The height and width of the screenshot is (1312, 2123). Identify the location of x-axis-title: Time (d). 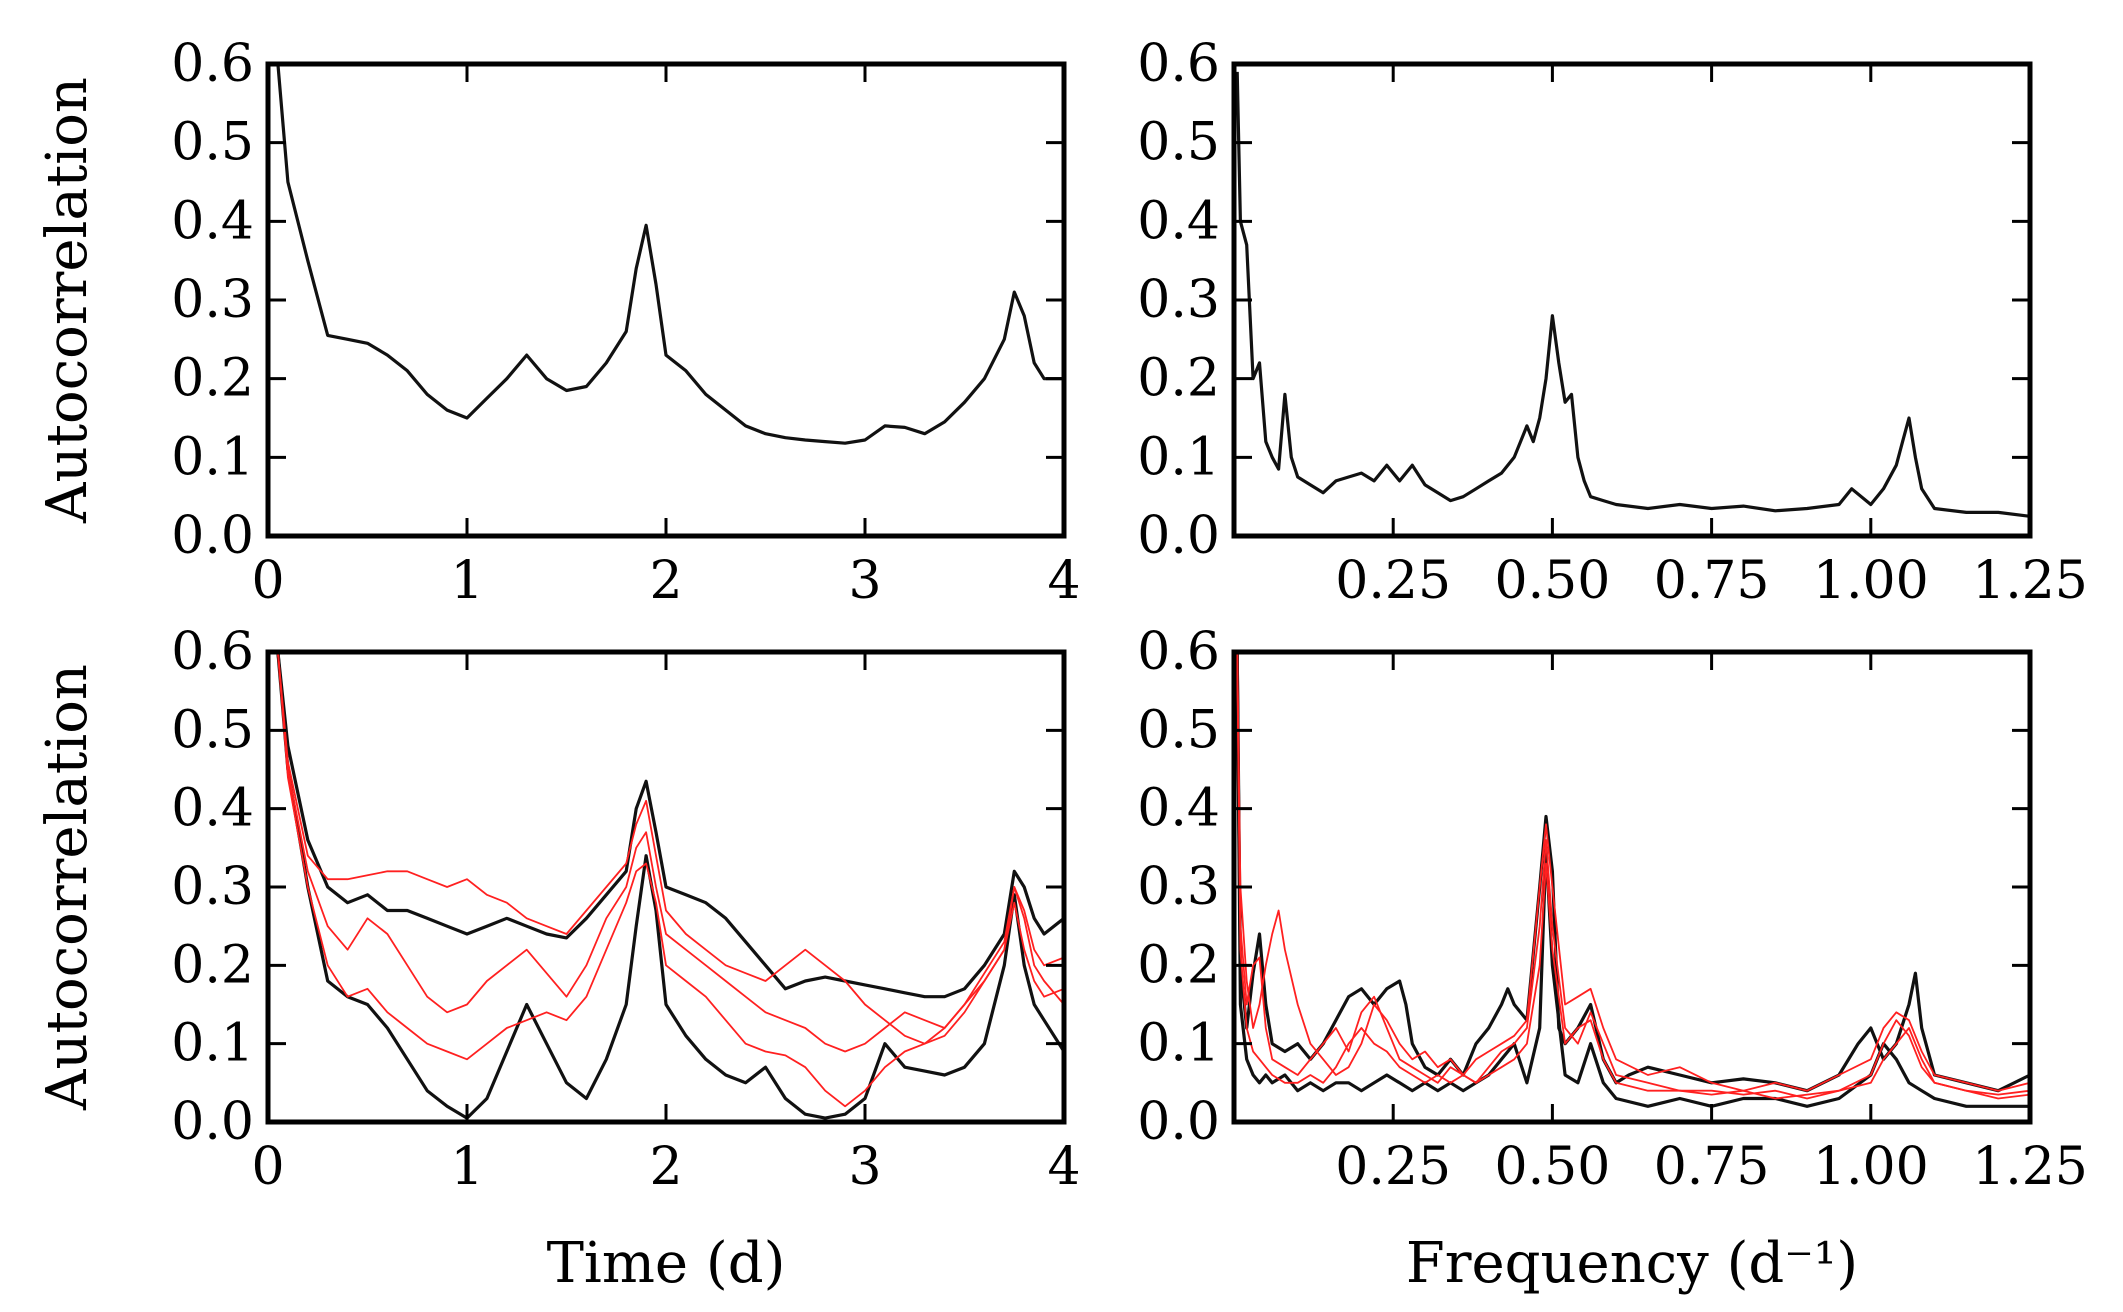
(666, 1263).